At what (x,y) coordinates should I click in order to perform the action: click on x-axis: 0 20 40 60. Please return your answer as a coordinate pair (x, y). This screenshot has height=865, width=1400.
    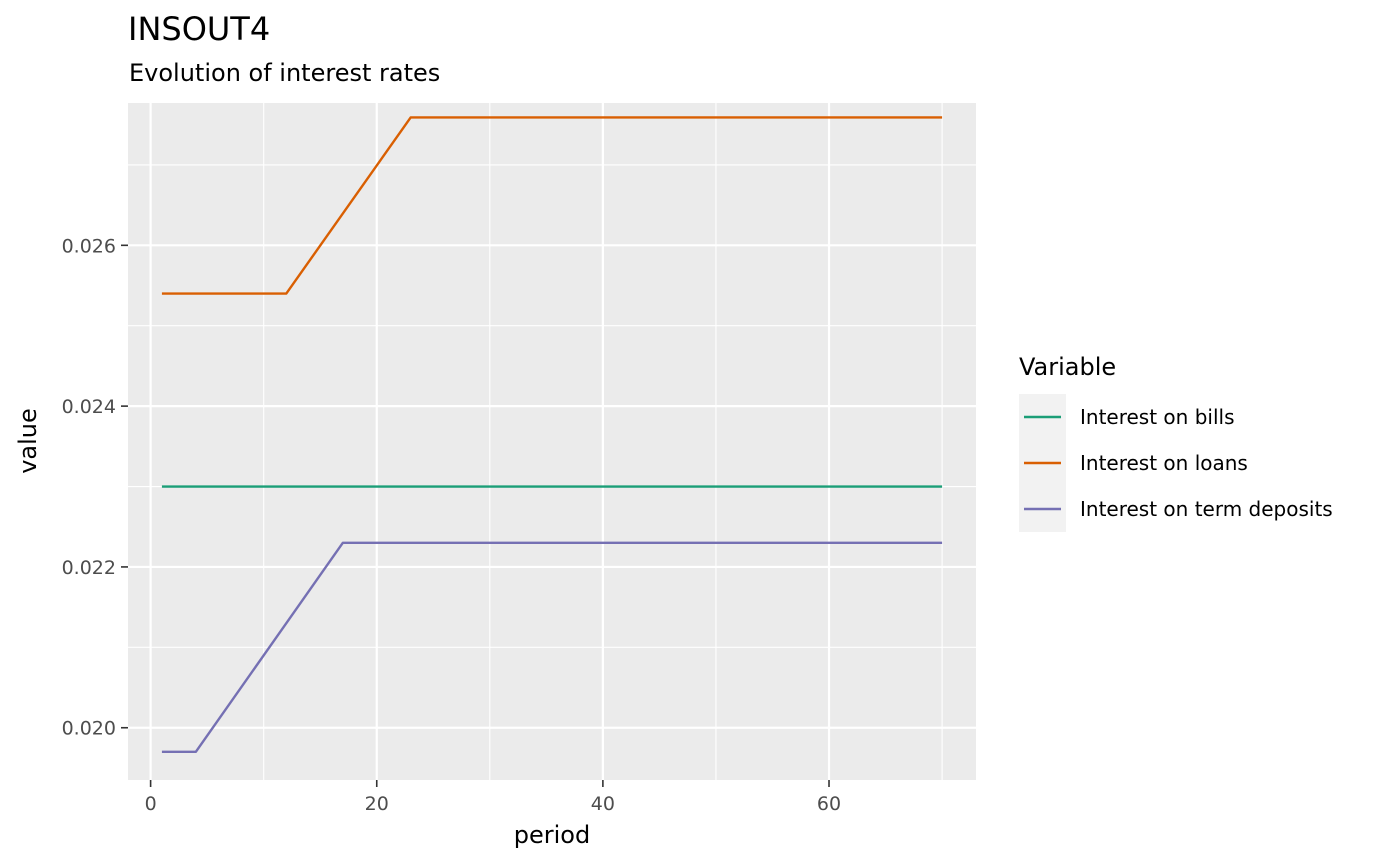
    Looking at the image, I should click on (493, 797).